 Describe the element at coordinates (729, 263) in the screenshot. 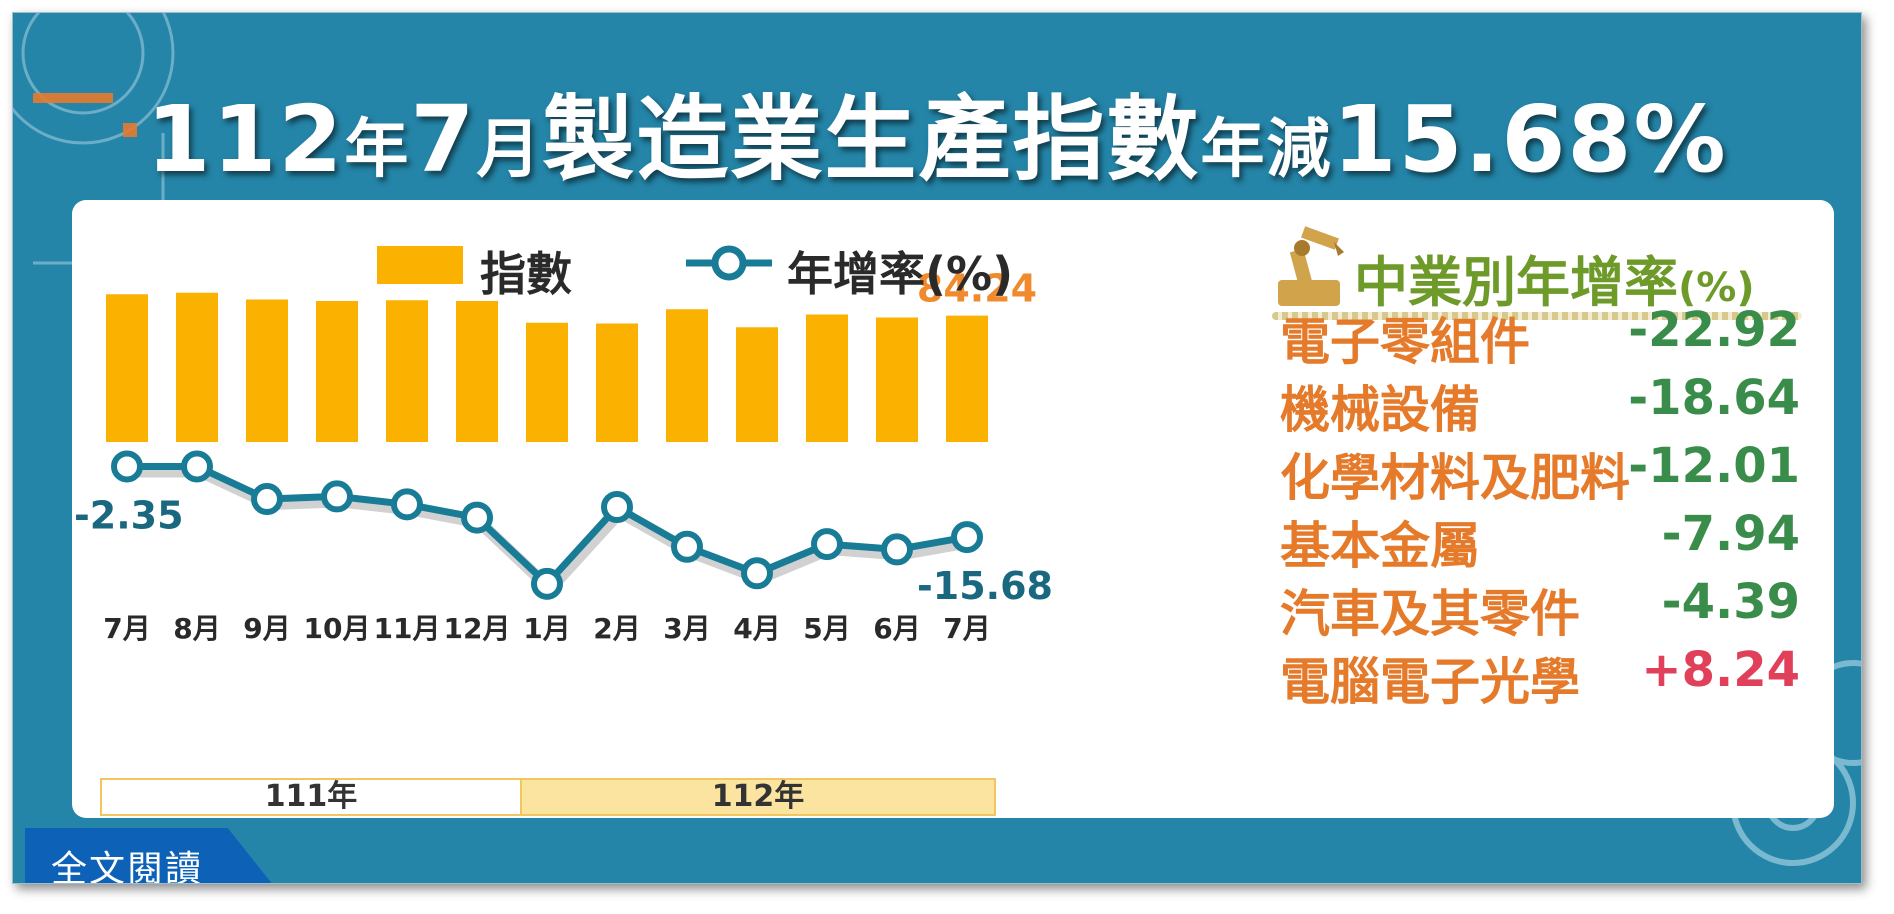

I see `legend-line-marker-icon` at that location.